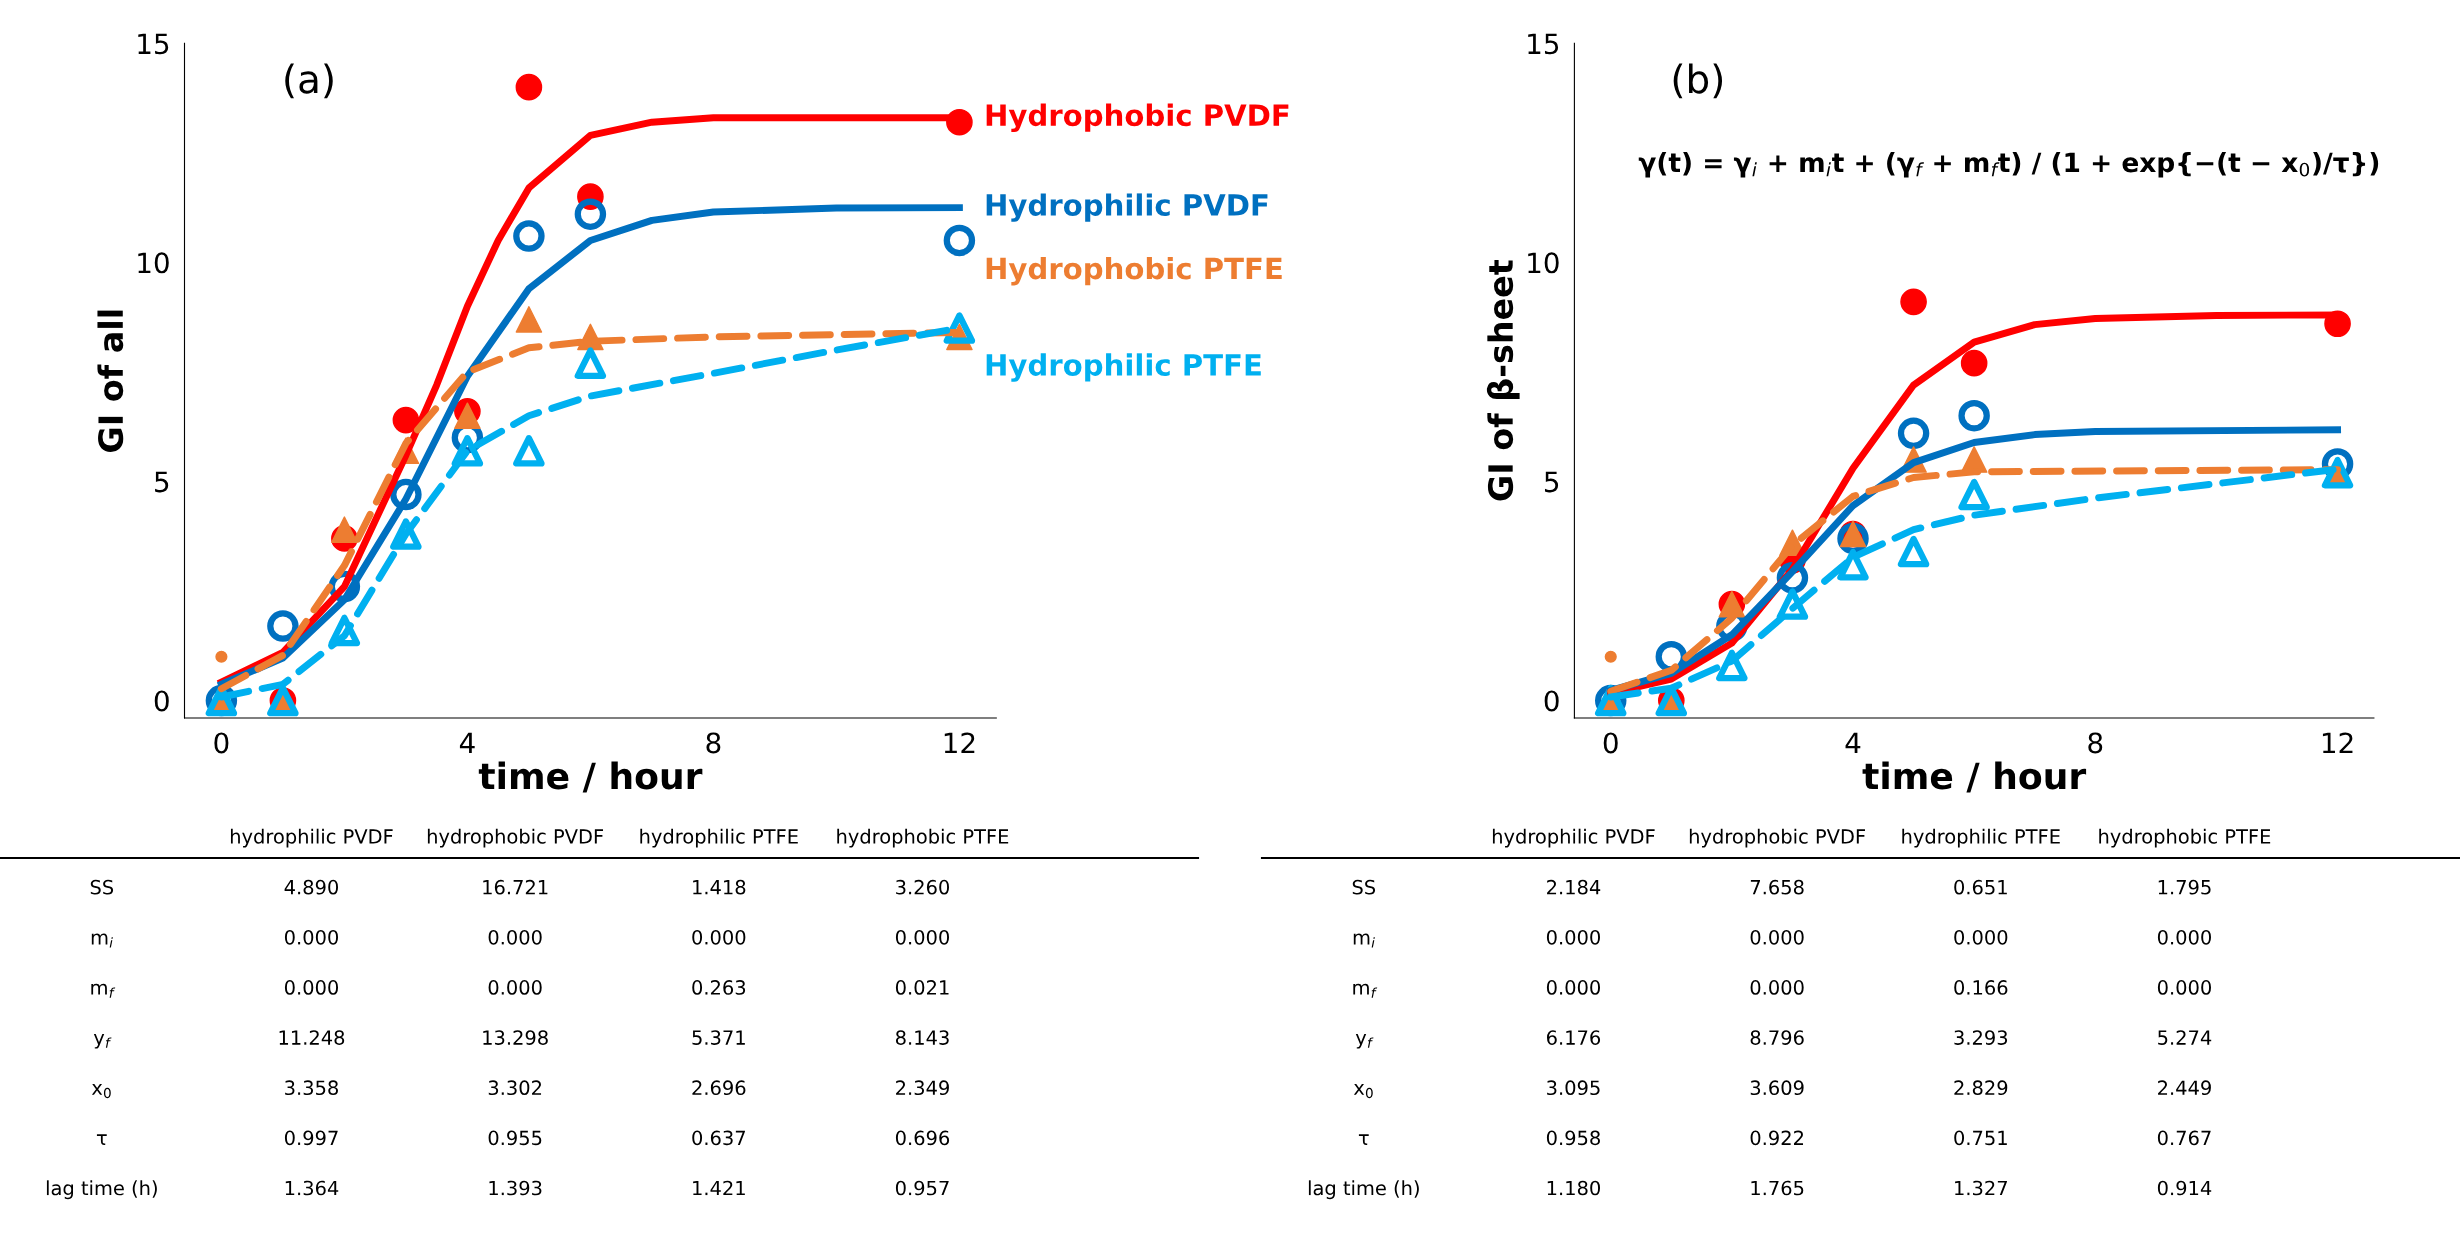  I want to click on text: 1.393, so click(515, 1188).